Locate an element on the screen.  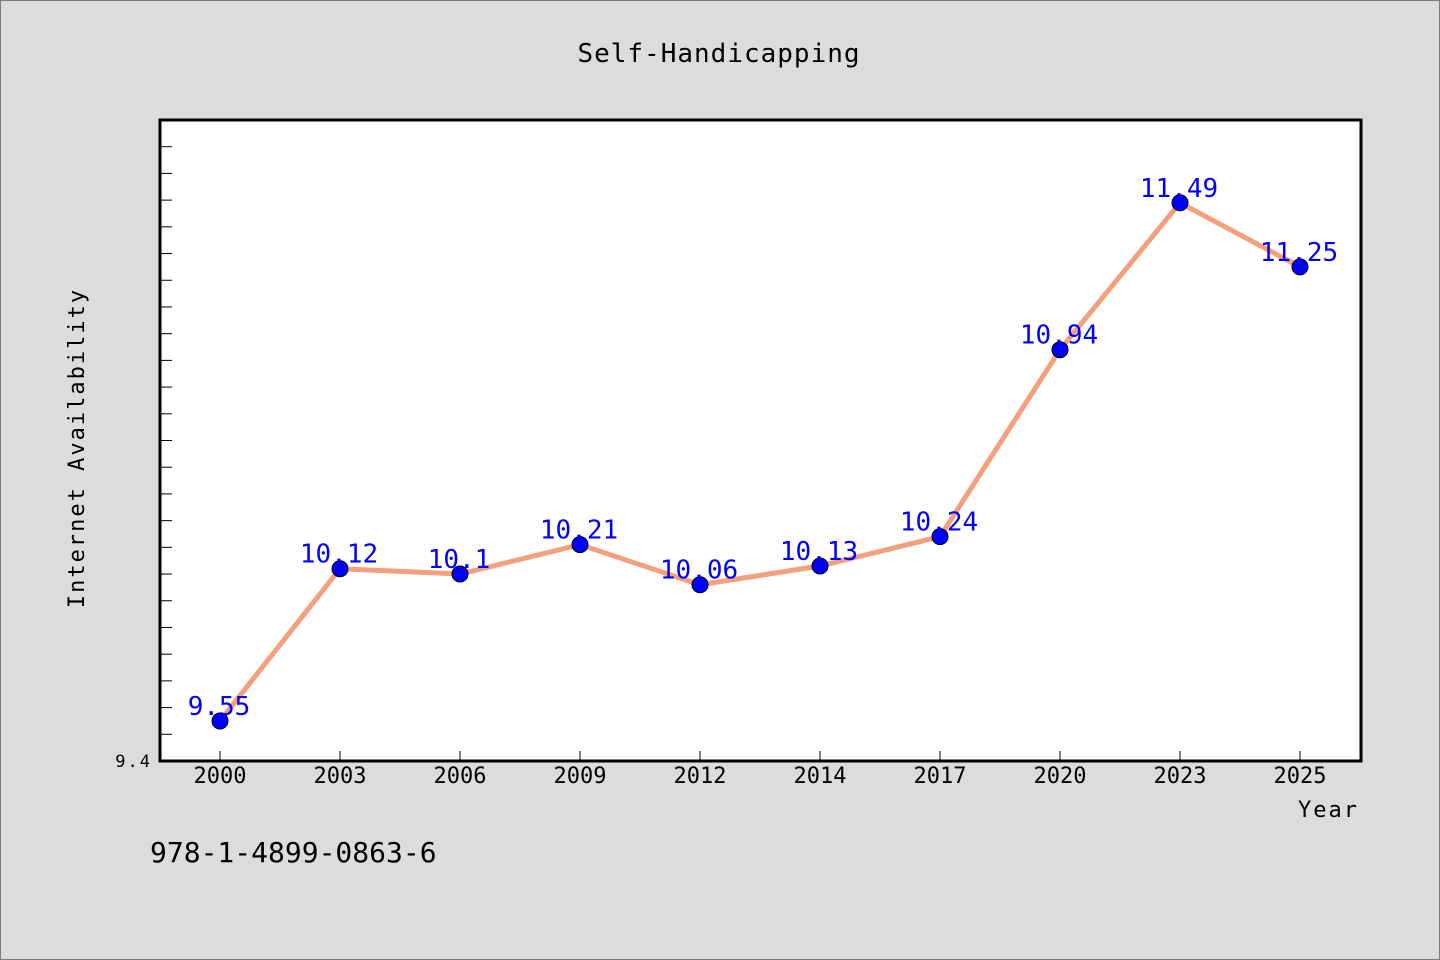
y-tick-label: 9.4 is located at coordinates (133, 762).